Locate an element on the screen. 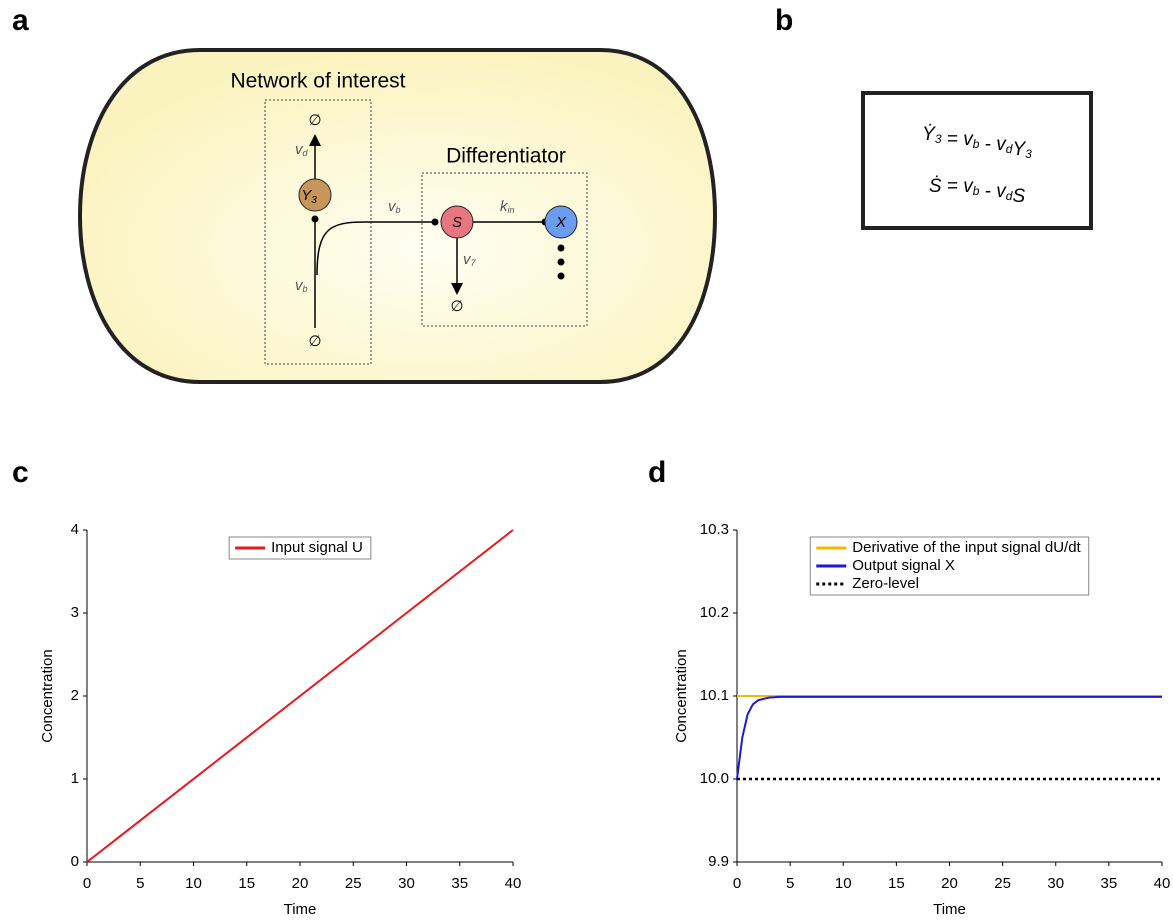 The width and height of the screenshot is (1173, 922). equation-box is located at coordinates (977, 160).